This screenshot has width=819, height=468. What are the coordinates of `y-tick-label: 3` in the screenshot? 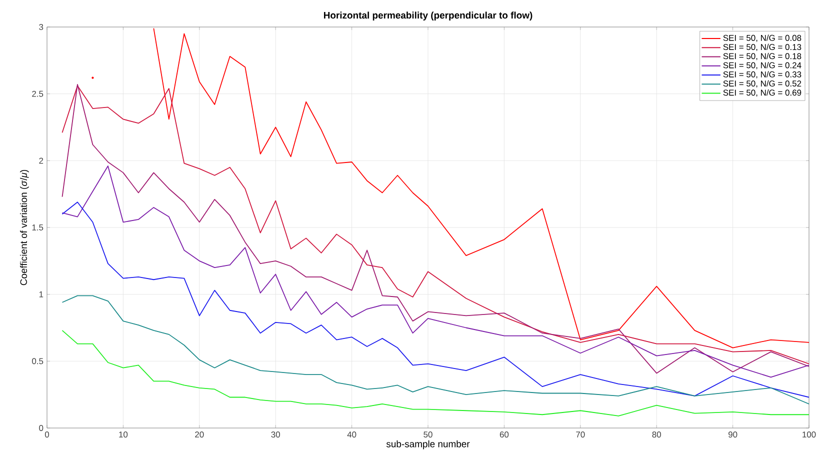 It's located at (41, 27).